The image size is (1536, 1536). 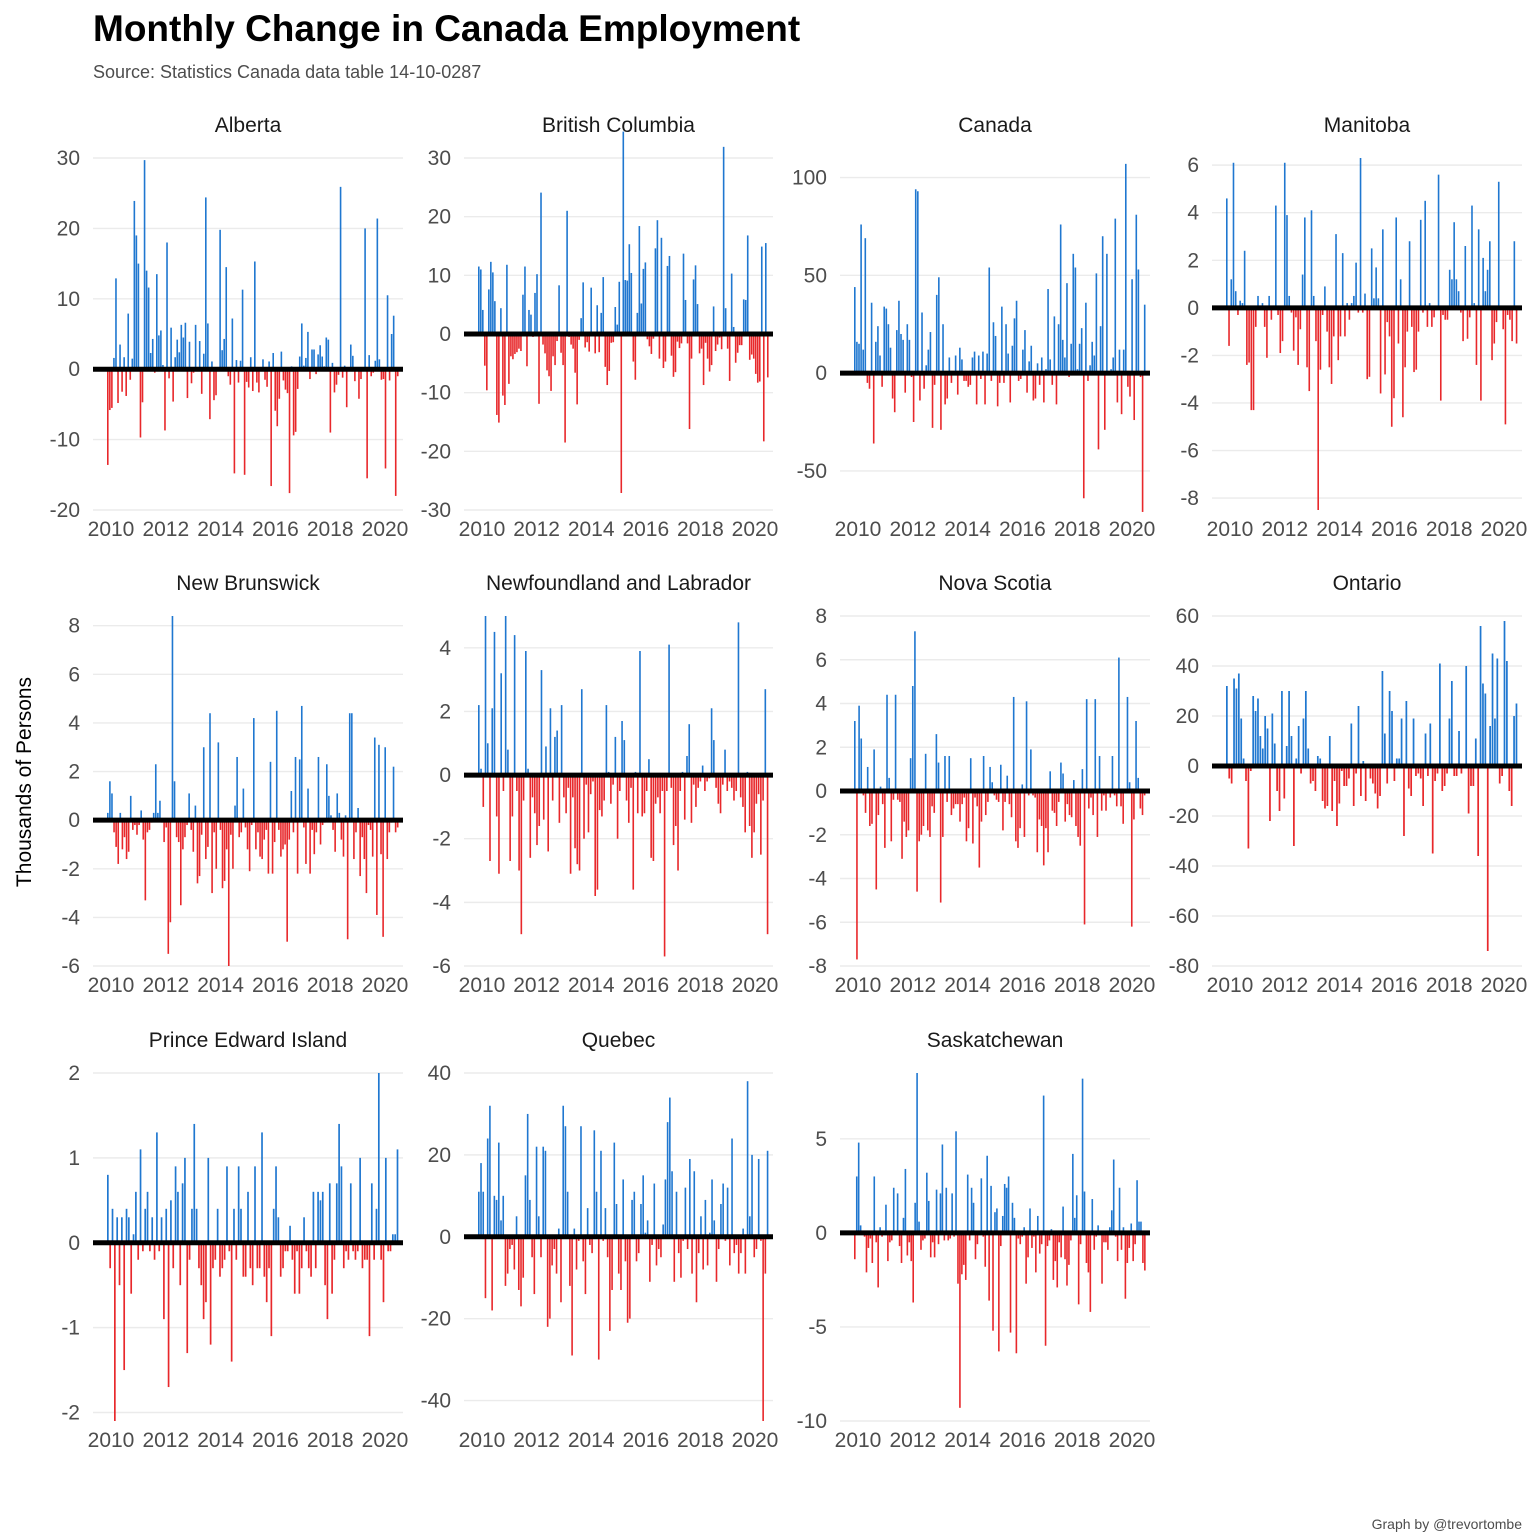 What do you see at coordinates (821, 747) in the screenshot?
I see `y-tick-label: 2` at bounding box center [821, 747].